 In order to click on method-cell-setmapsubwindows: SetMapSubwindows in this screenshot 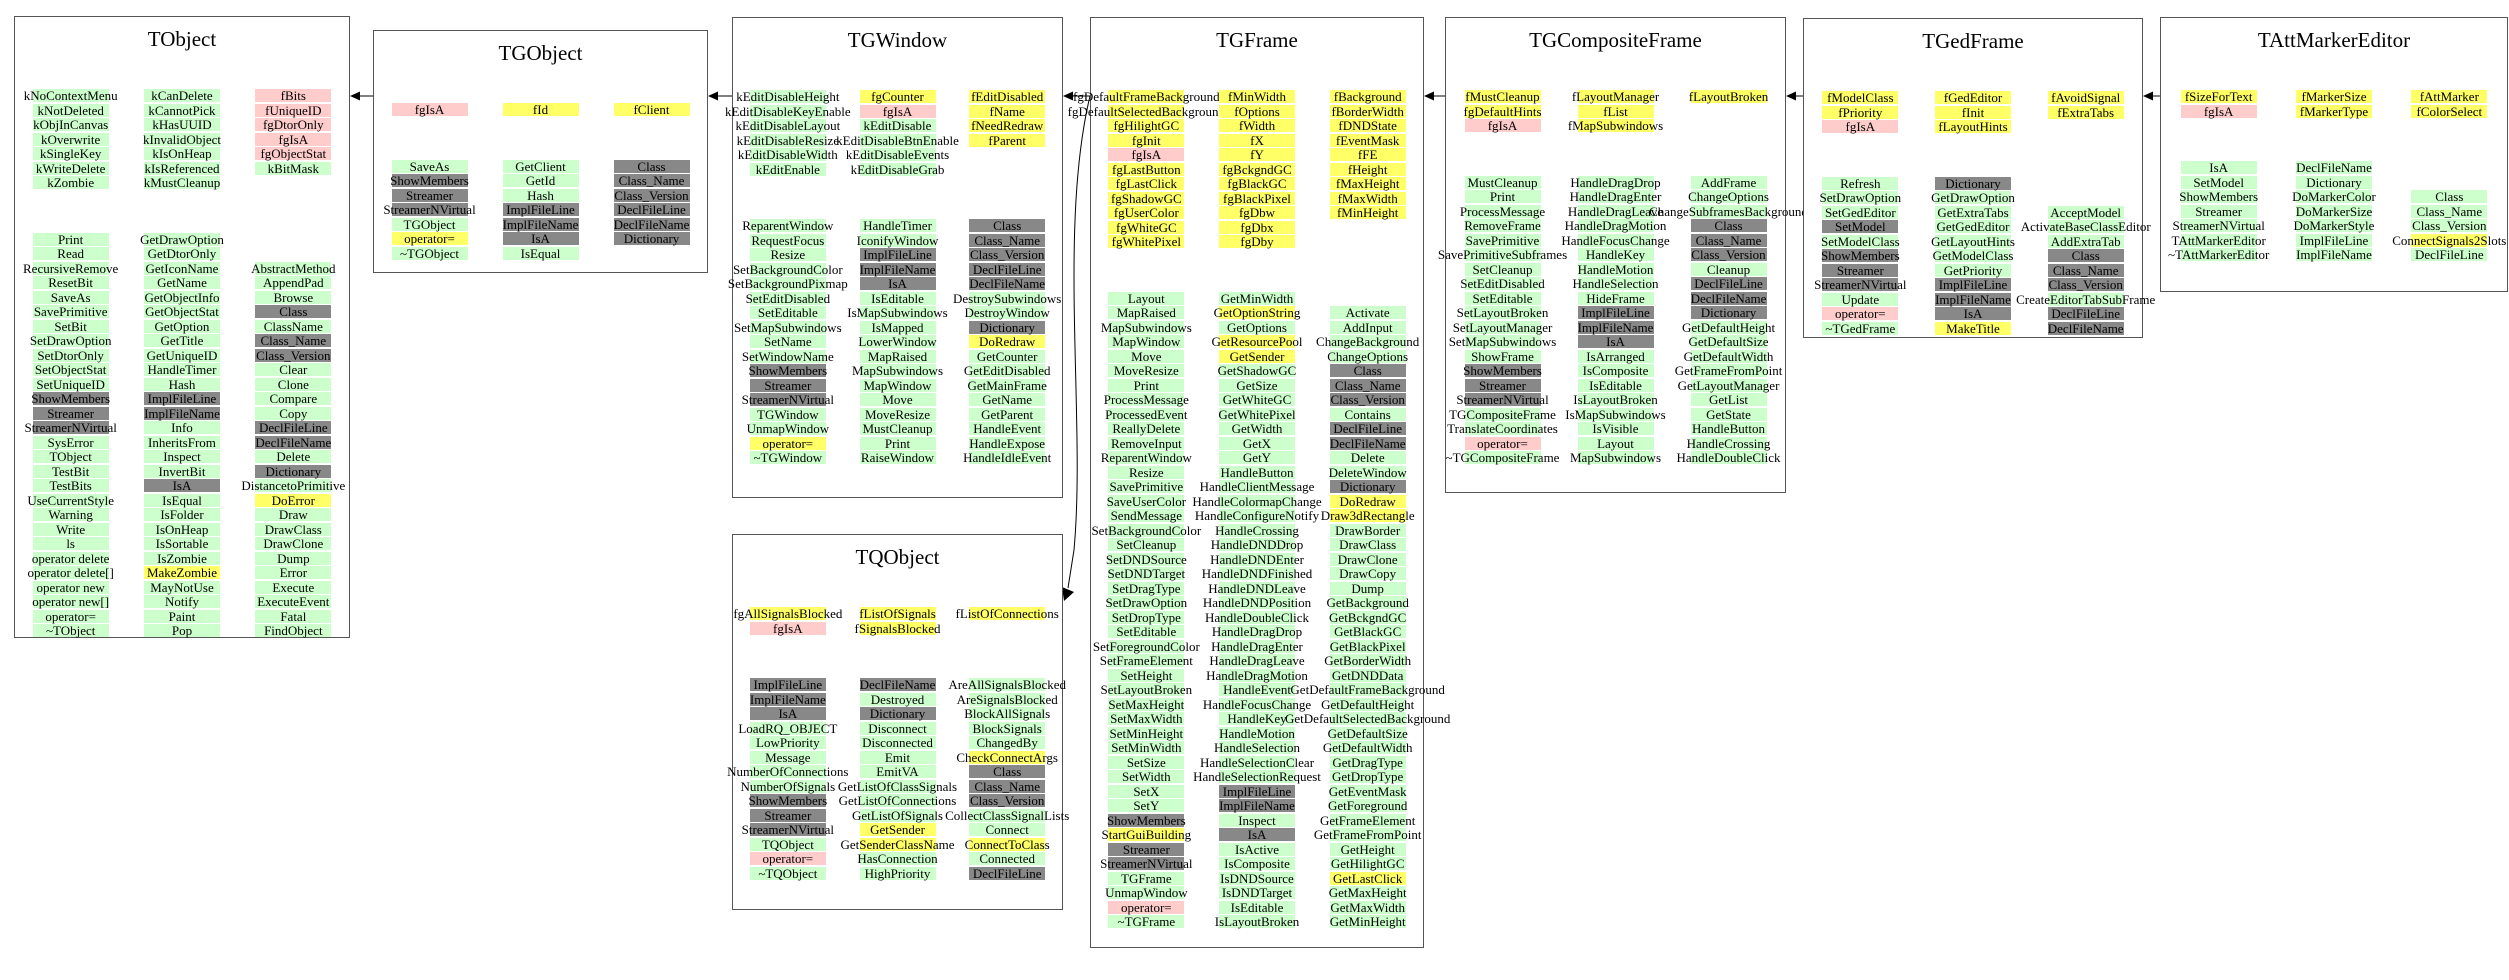, I will do `click(788, 327)`.